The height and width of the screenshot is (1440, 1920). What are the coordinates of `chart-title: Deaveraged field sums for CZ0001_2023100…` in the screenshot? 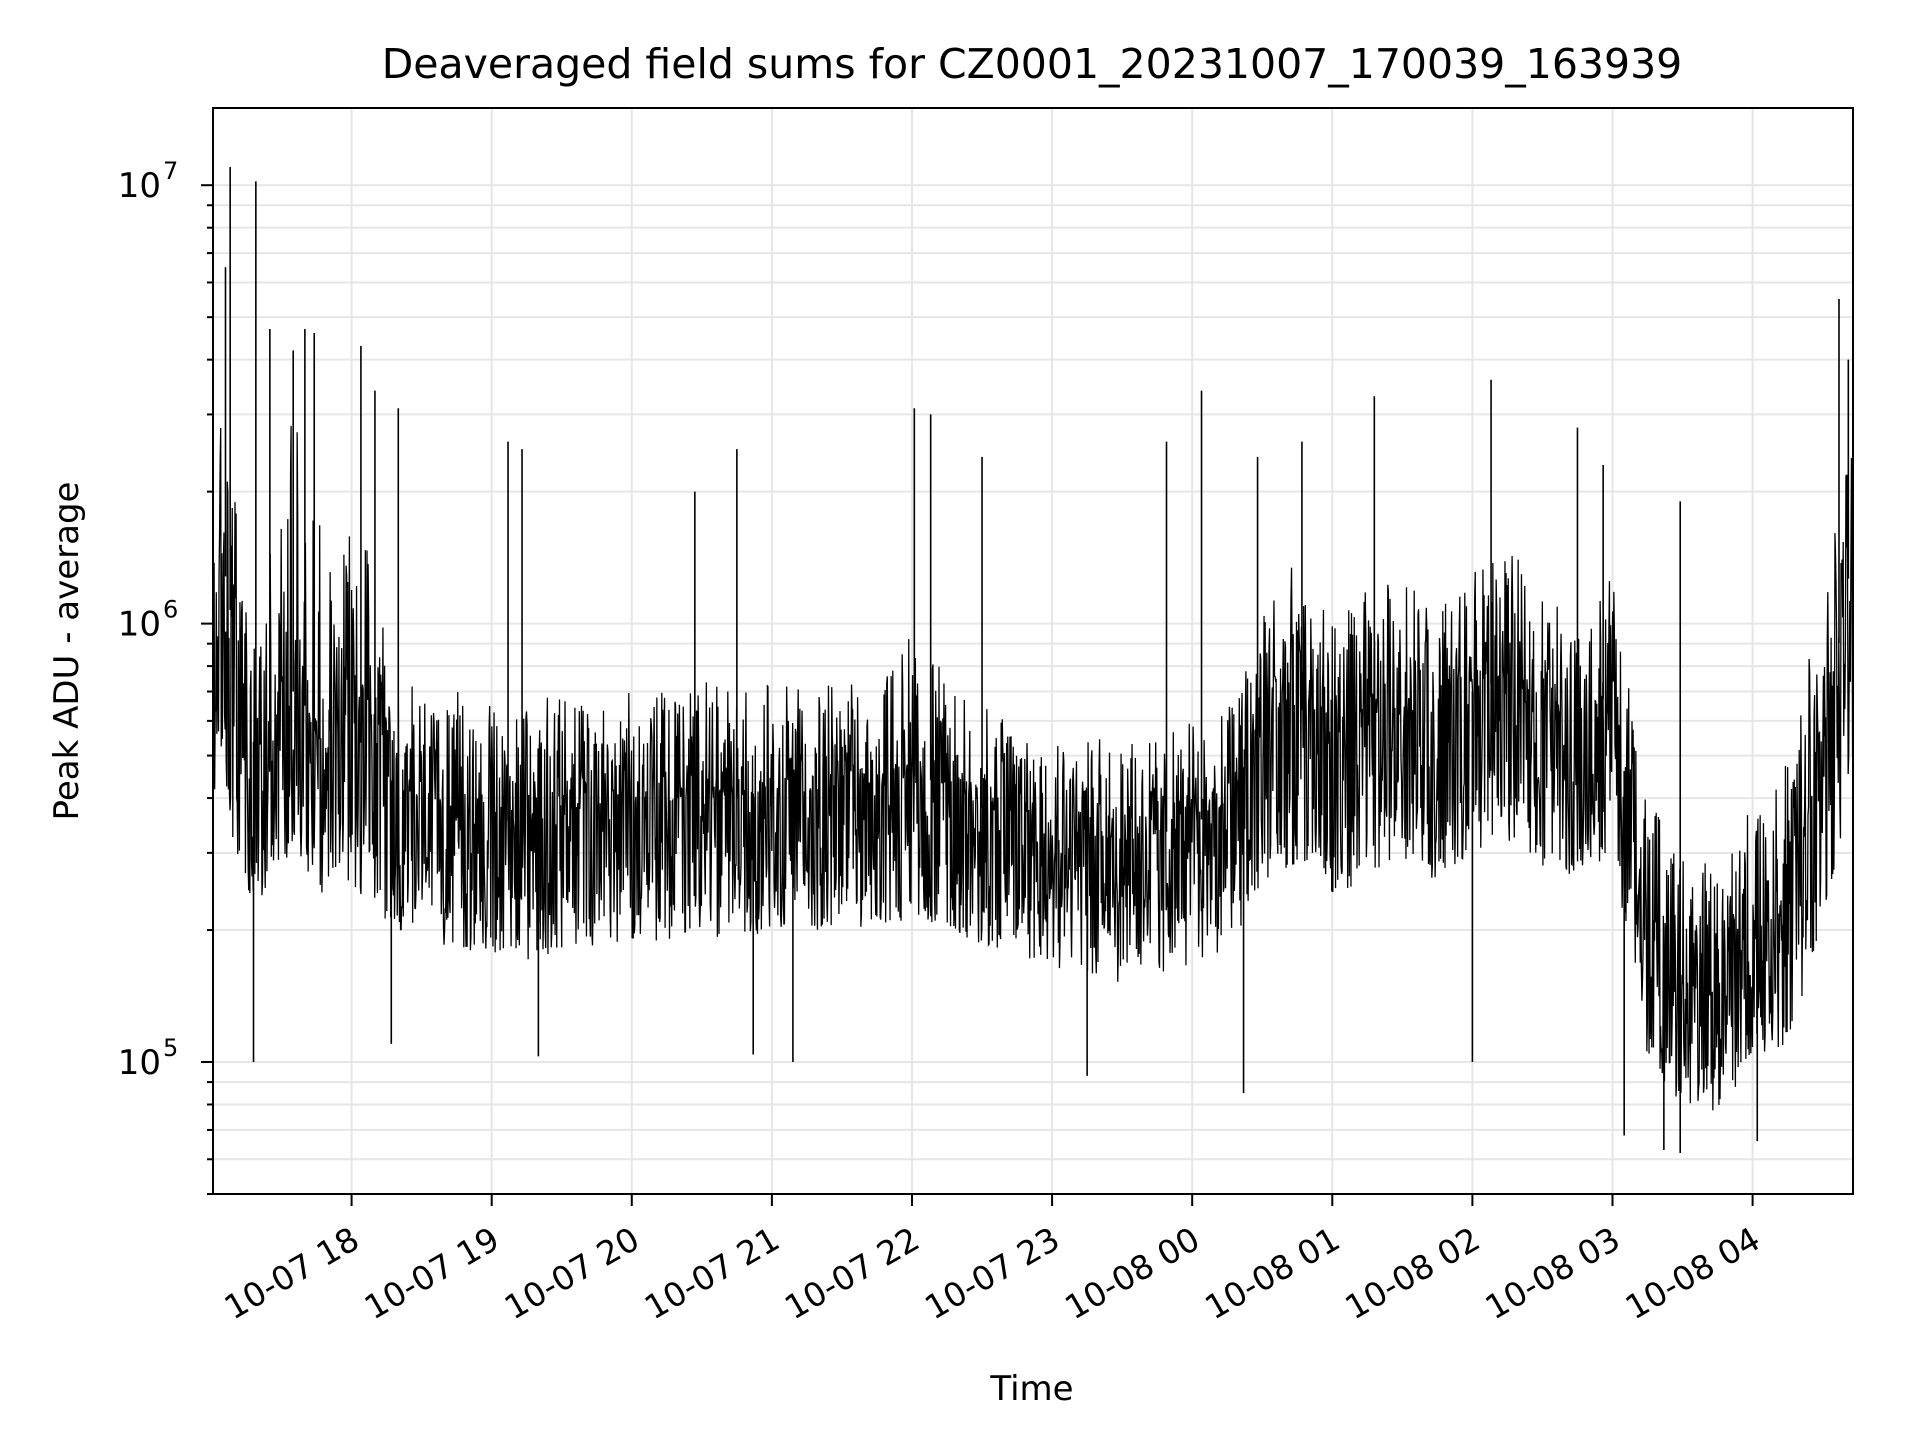 It's located at (1032, 64).